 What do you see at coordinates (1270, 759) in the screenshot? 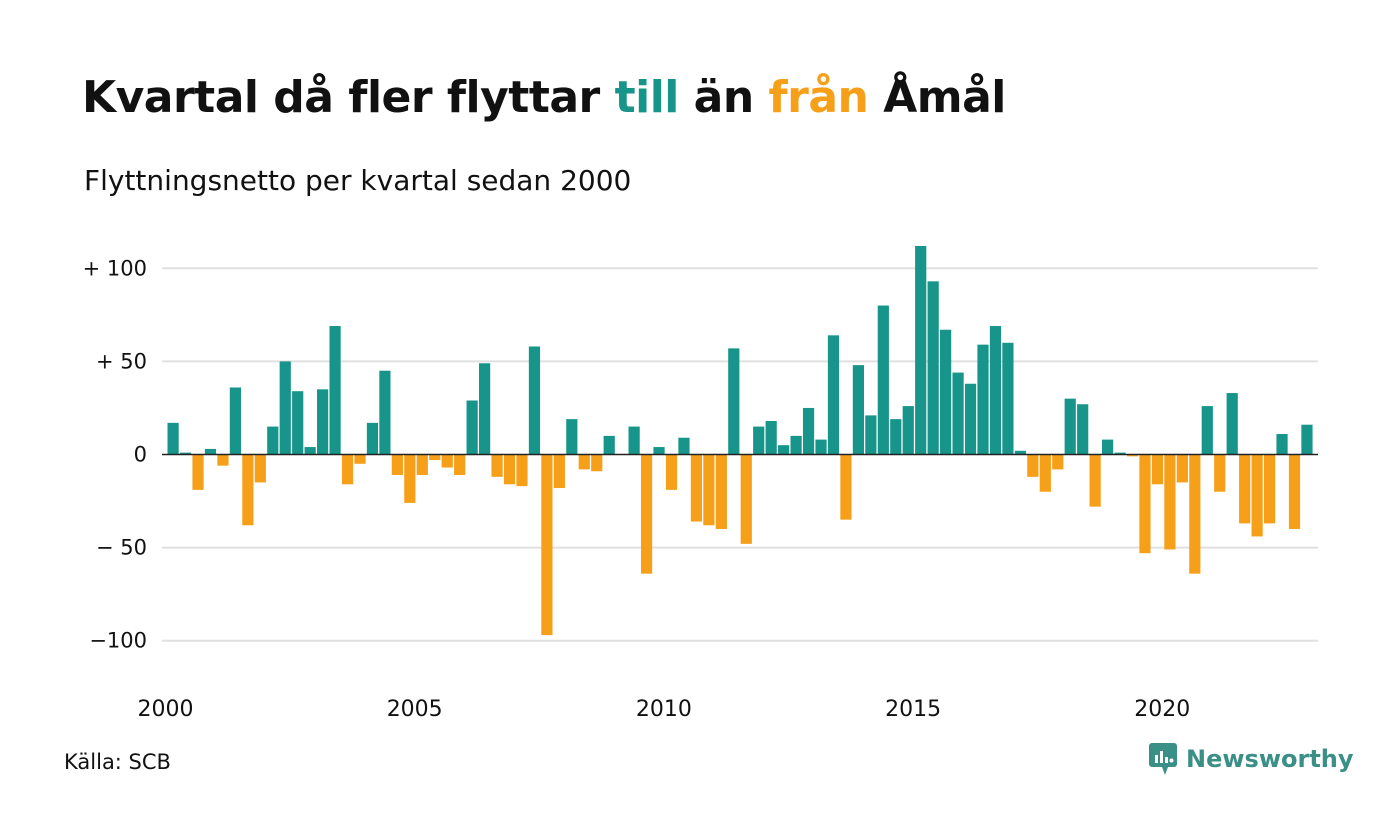
I see `brand-name: Newsworthy` at bounding box center [1270, 759].